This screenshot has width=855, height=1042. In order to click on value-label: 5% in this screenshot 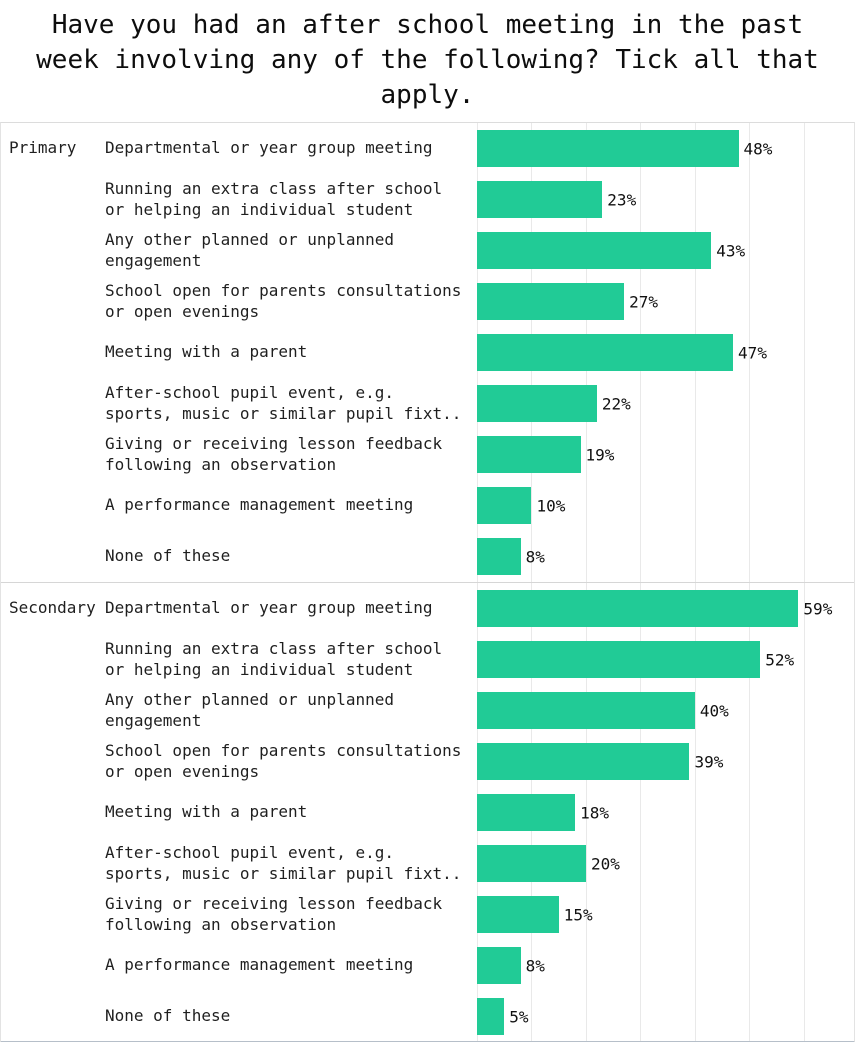, I will do `click(519, 1016)`.